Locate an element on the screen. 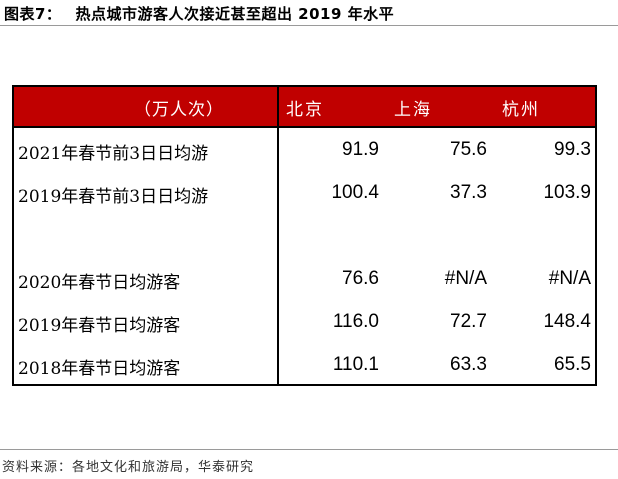 This screenshot has height=479, width=618. cell-beijing: 76.6 is located at coordinates (360, 278).